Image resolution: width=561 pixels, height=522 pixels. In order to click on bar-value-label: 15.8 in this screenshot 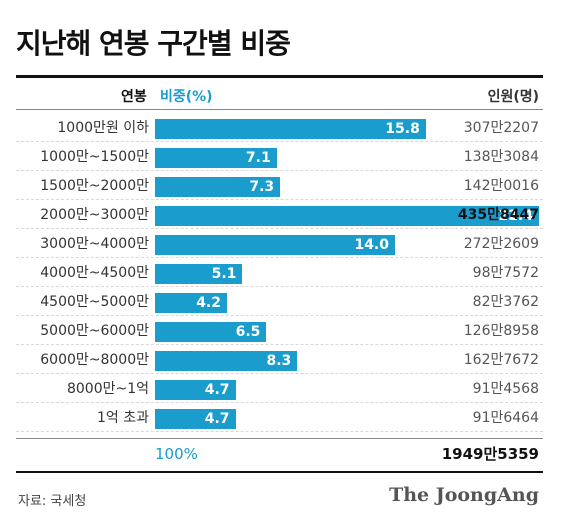, I will do `click(402, 129)`.